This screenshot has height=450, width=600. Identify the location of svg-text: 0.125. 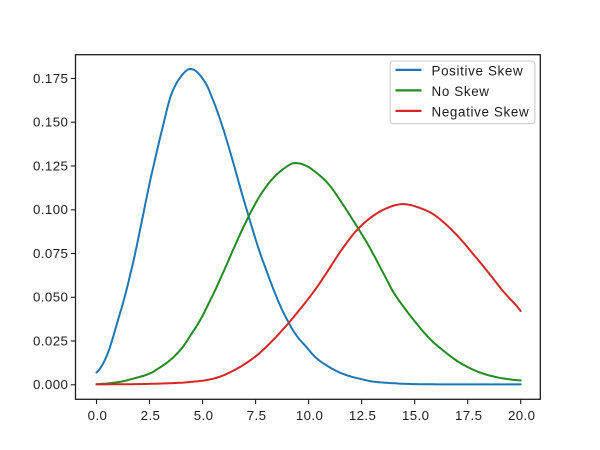
(50, 165).